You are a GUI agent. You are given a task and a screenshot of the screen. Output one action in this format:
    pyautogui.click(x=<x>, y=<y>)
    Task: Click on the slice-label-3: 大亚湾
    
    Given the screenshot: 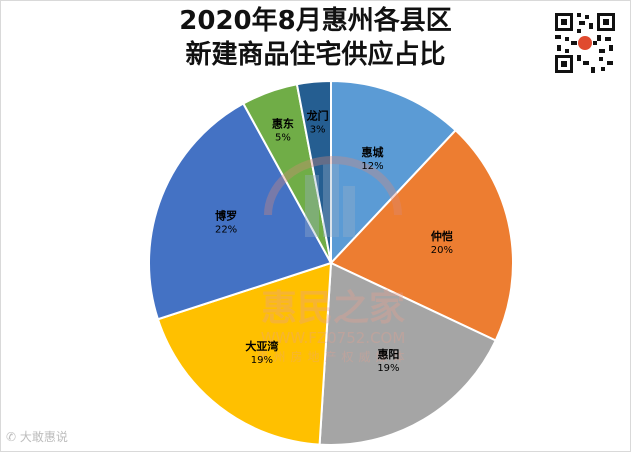 What is the action you would take?
    pyautogui.click(x=261, y=346)
    